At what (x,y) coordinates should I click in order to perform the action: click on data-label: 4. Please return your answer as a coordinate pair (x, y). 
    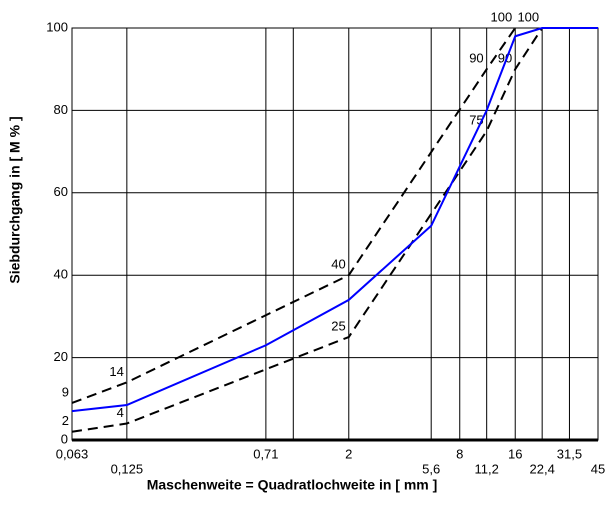
    Looking at the image, I should click on (120, 412).